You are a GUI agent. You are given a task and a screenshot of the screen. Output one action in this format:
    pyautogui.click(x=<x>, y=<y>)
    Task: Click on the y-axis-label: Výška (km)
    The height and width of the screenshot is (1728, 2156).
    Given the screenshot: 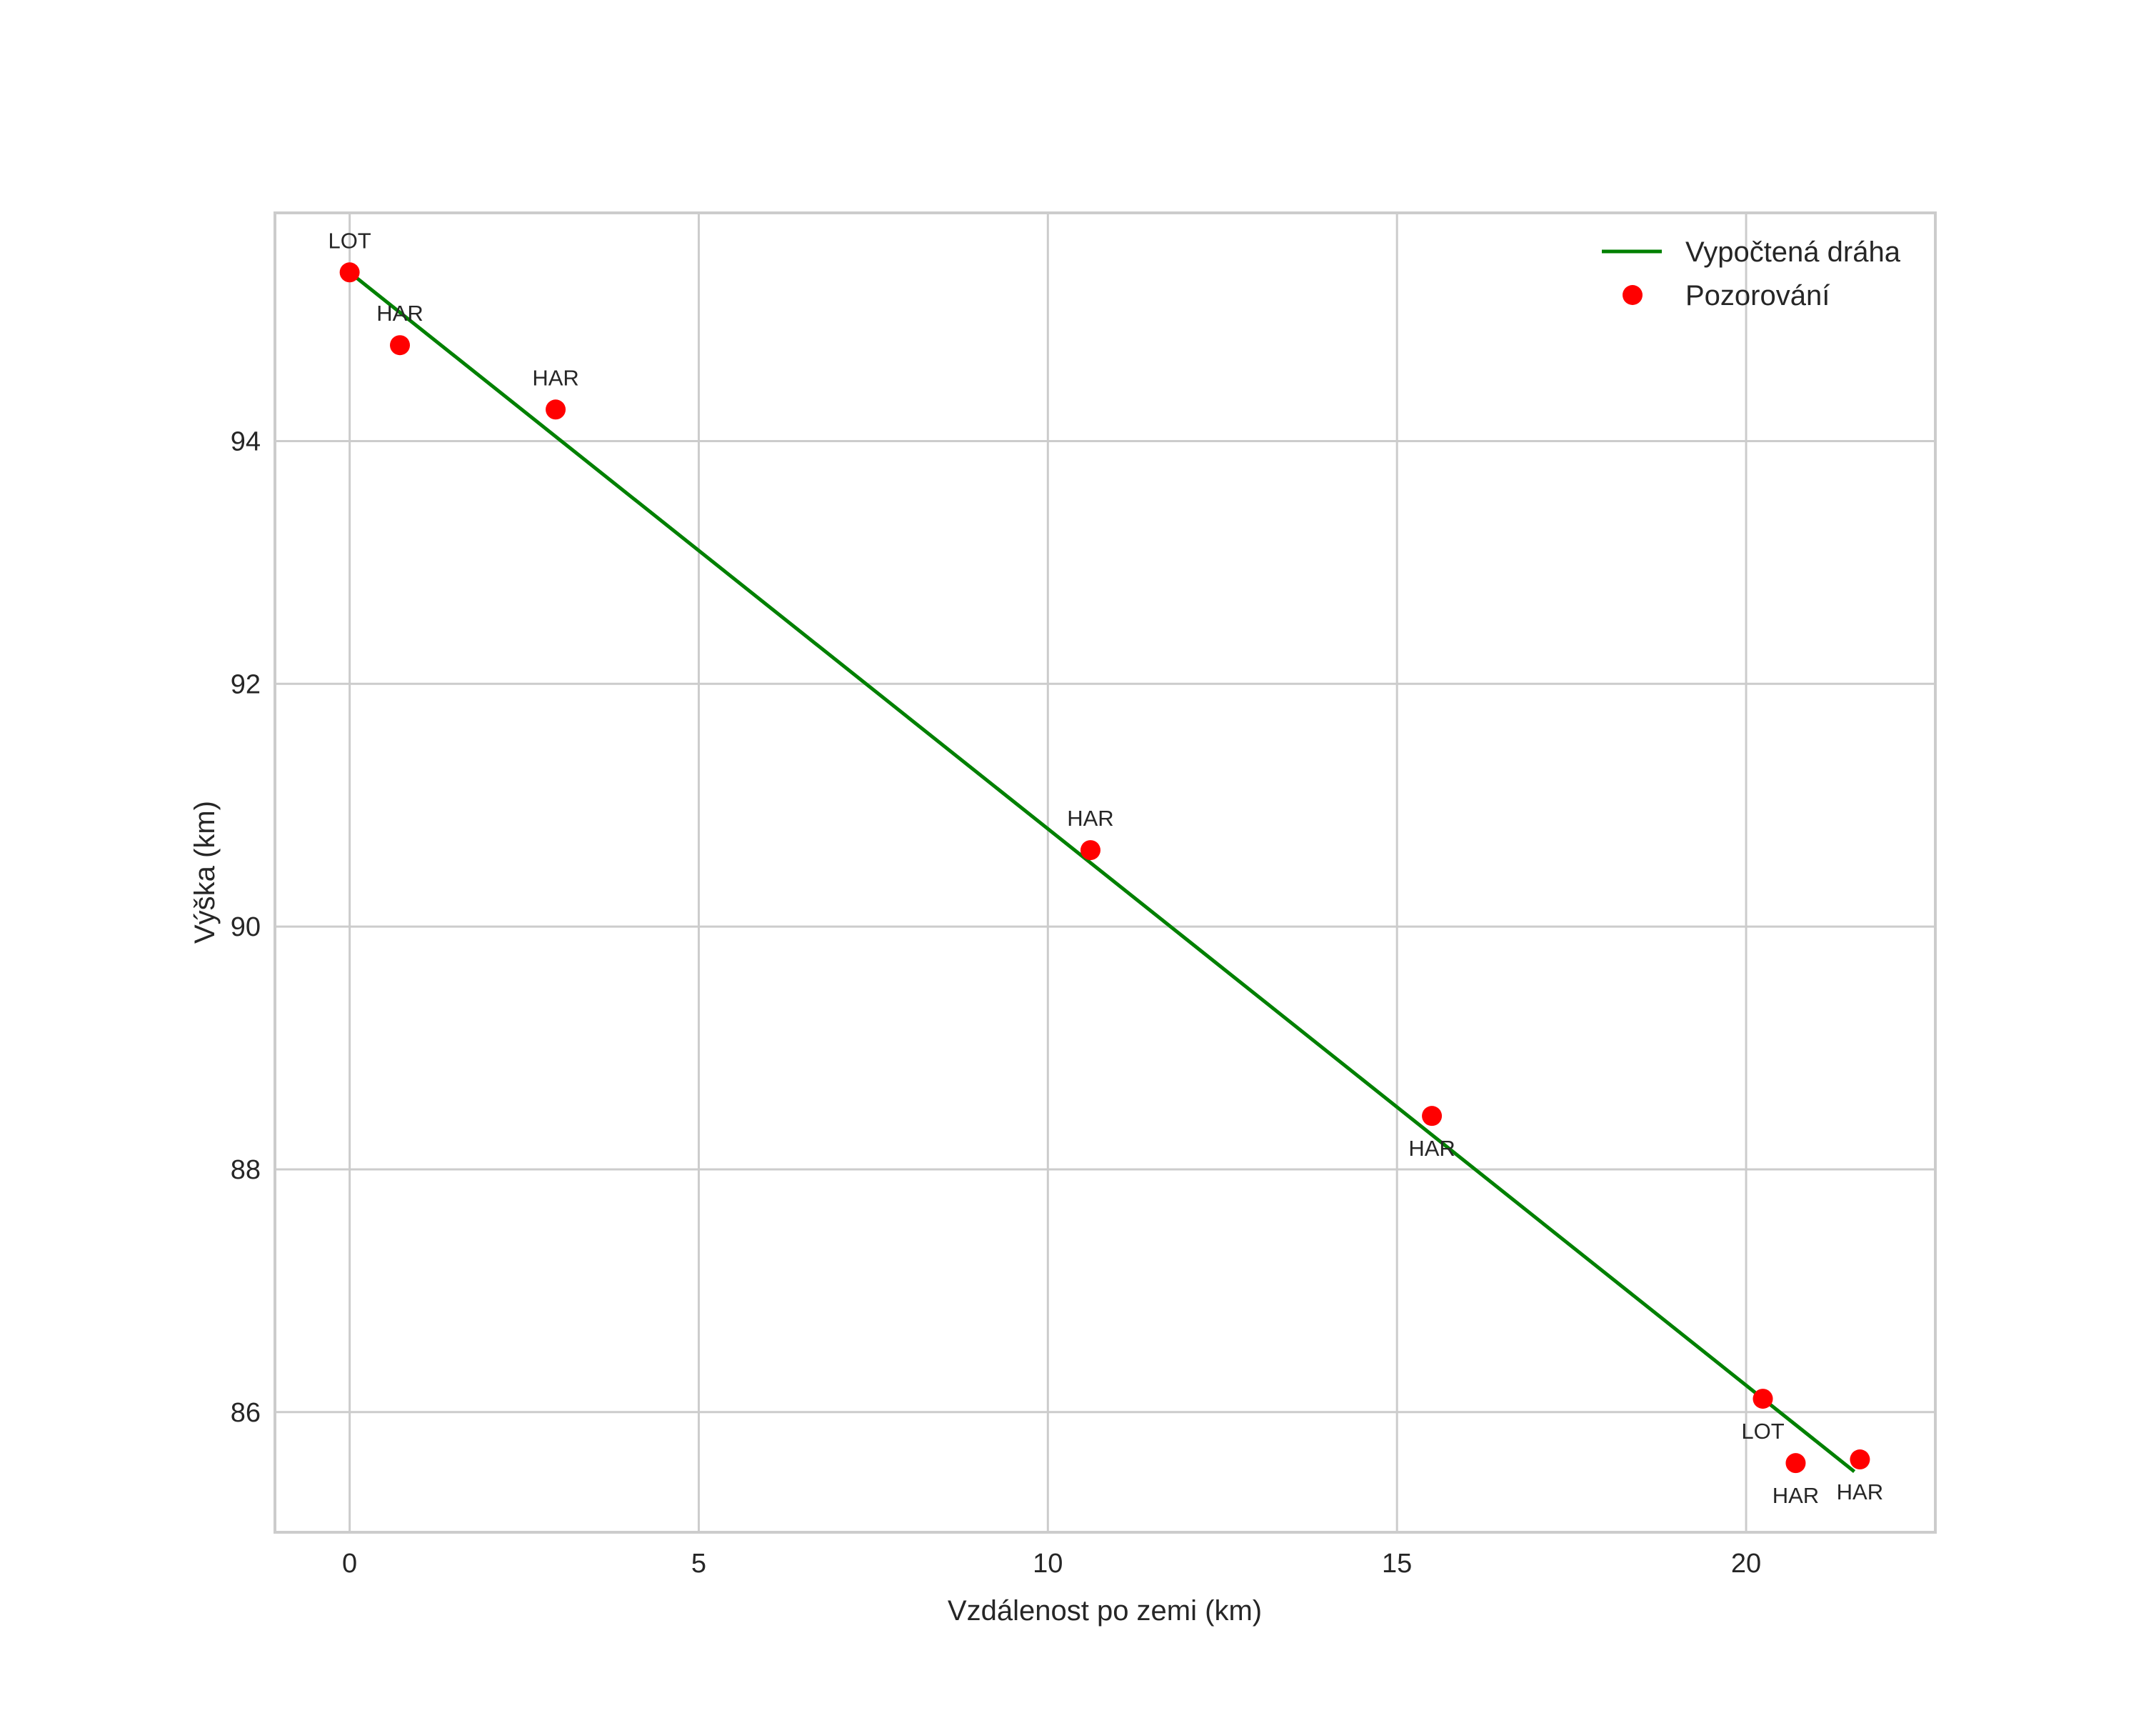 What is the action you would take?
    pyautogui.click(x=205, y=872)
    